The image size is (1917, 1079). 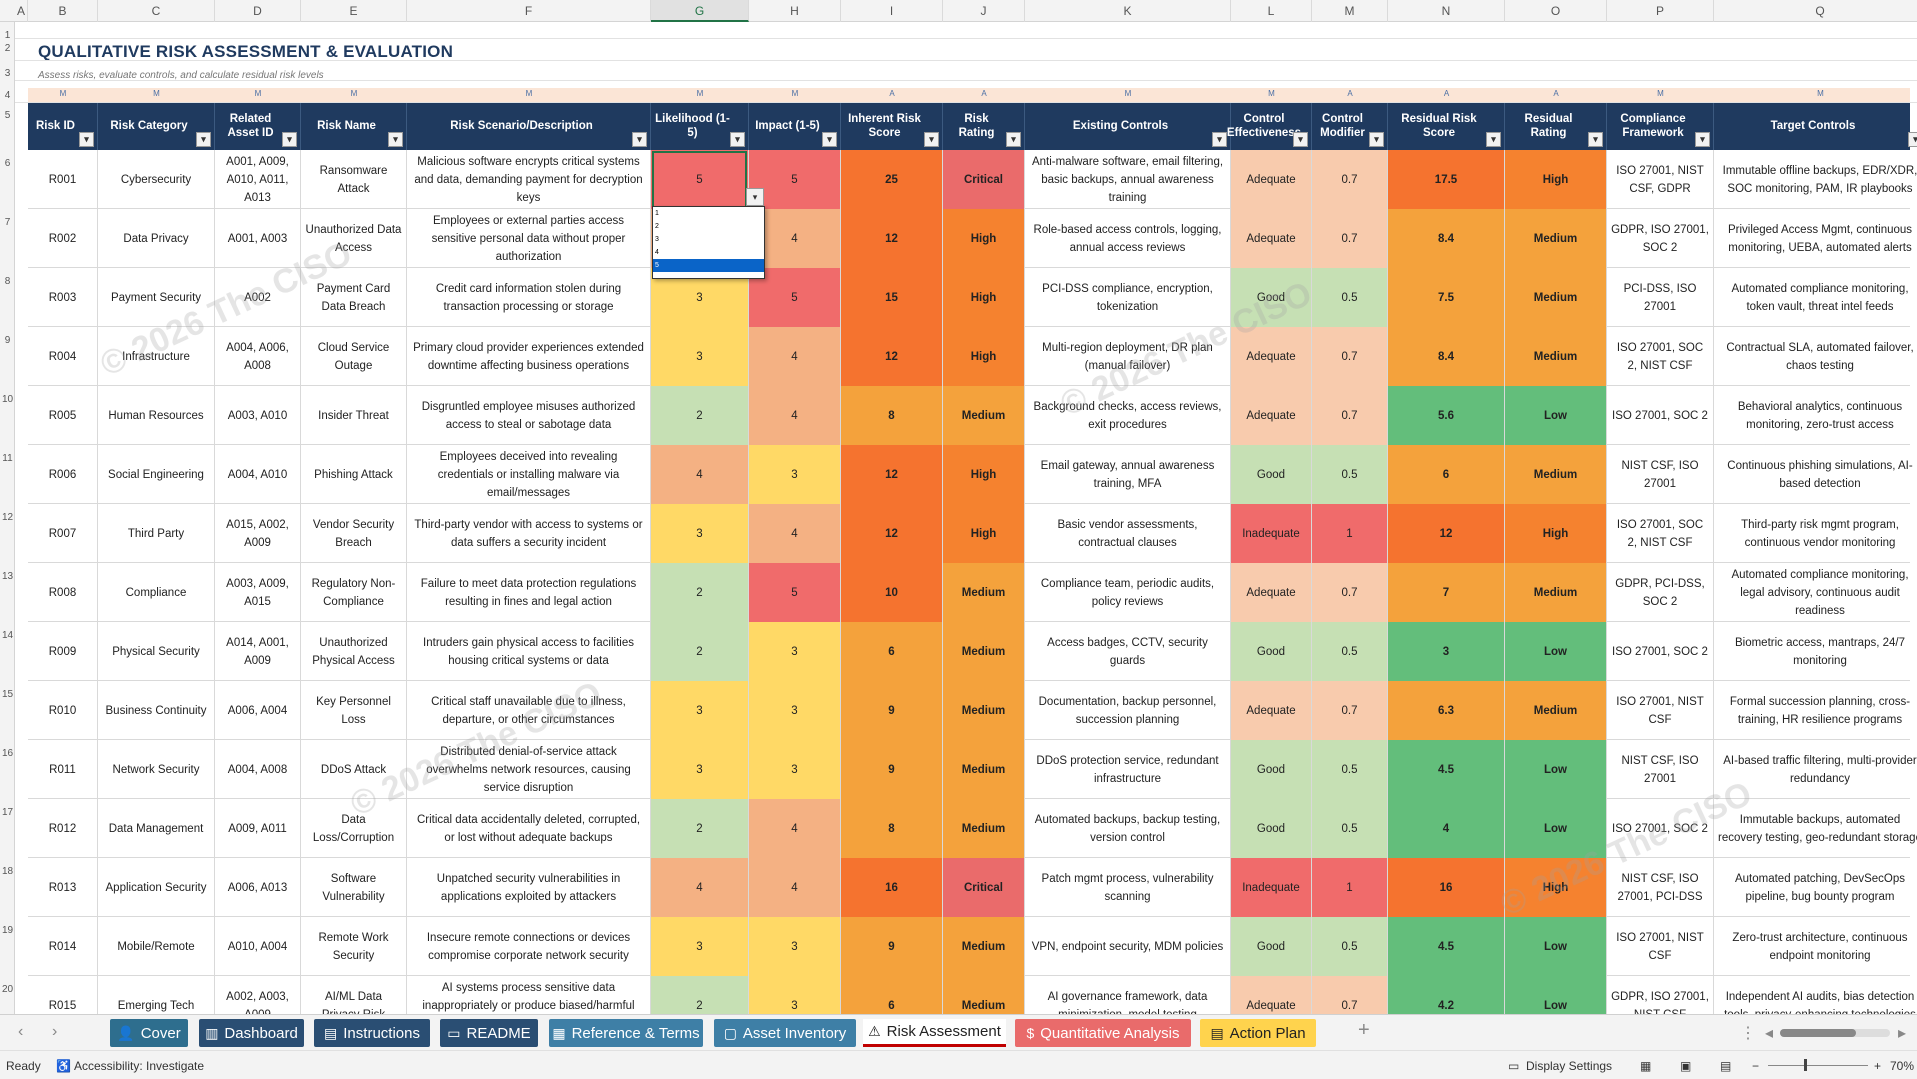 What do you see at coordinates (7, 989) in the screenshot?
I see `row-number: 20` at bounding box center [7, 989].